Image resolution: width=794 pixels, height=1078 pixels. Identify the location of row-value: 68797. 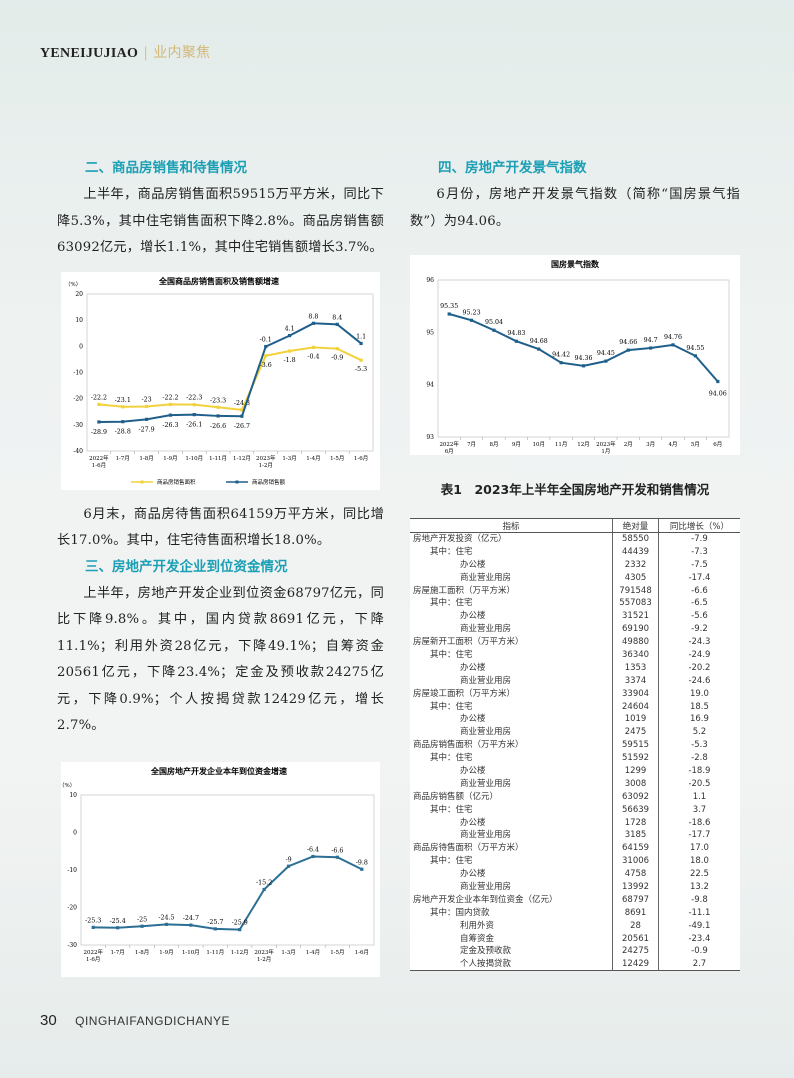
(635, 900).